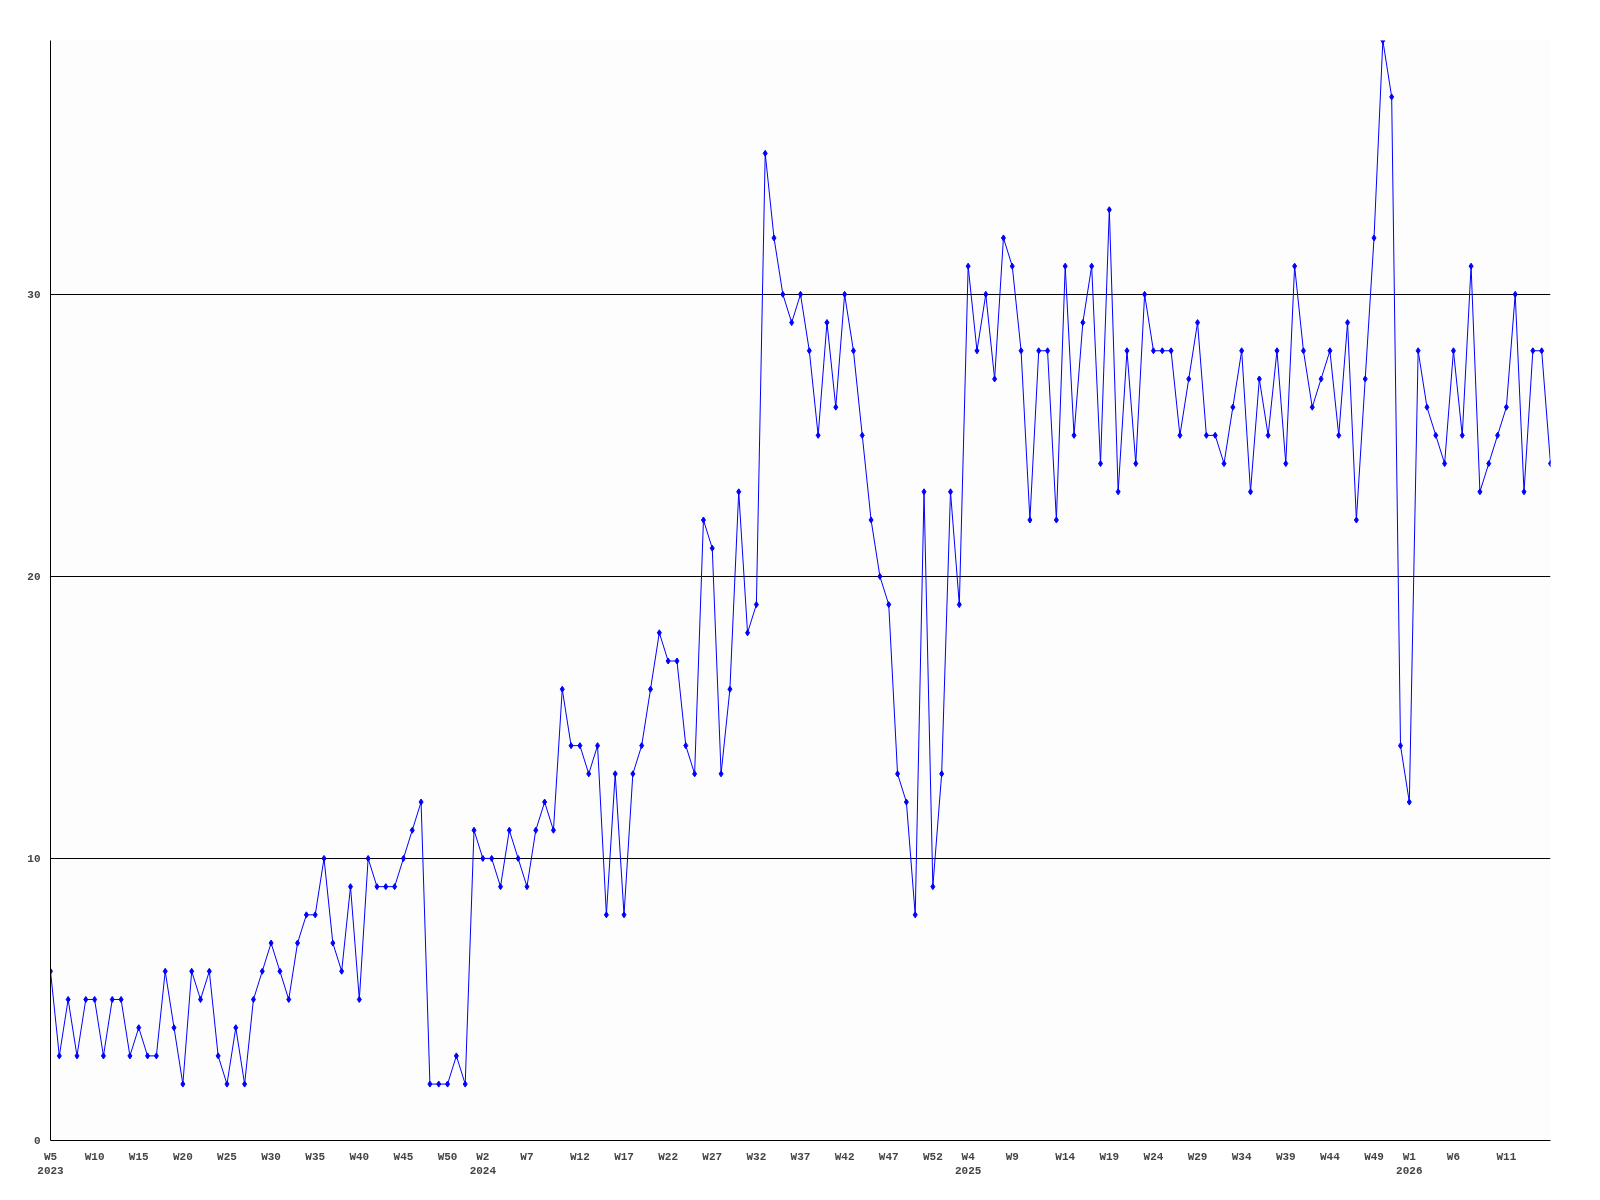  I want to click on x-tick-label: W39, so click(1285, 1156).